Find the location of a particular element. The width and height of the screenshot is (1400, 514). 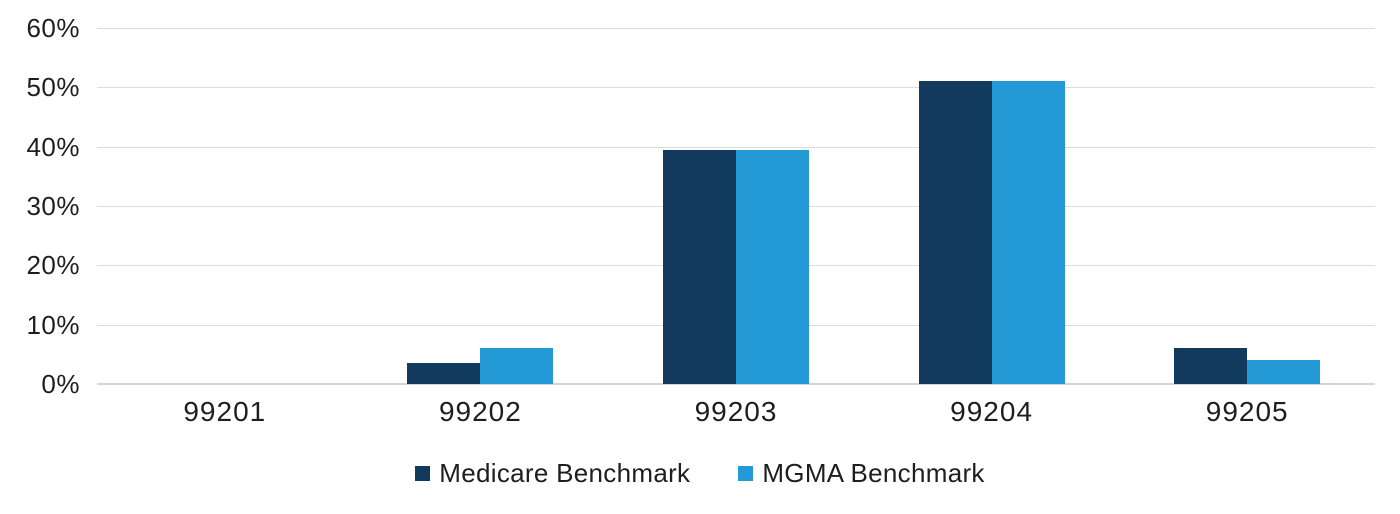

legend-label: MGMA Benchmark is located at coordinates (873, 473).